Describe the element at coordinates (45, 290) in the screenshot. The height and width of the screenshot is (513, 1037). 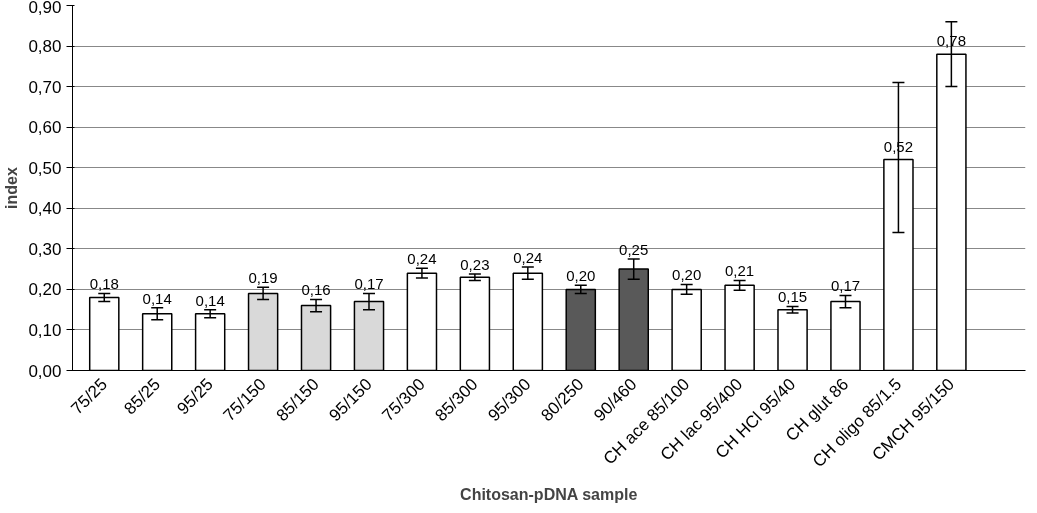
I see `y-tick-label: 0,20` at that location.